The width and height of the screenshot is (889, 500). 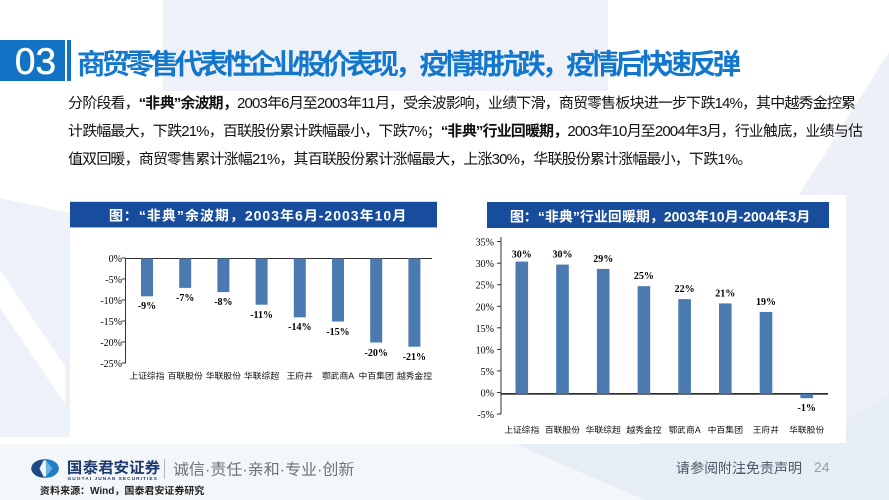 I want to click on svg-text: -11%, so click(x=261, y=315).